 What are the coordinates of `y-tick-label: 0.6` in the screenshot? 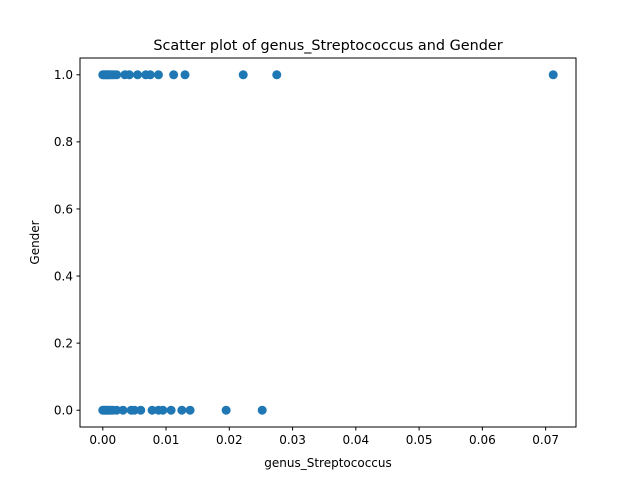 It's located at (63, 209).